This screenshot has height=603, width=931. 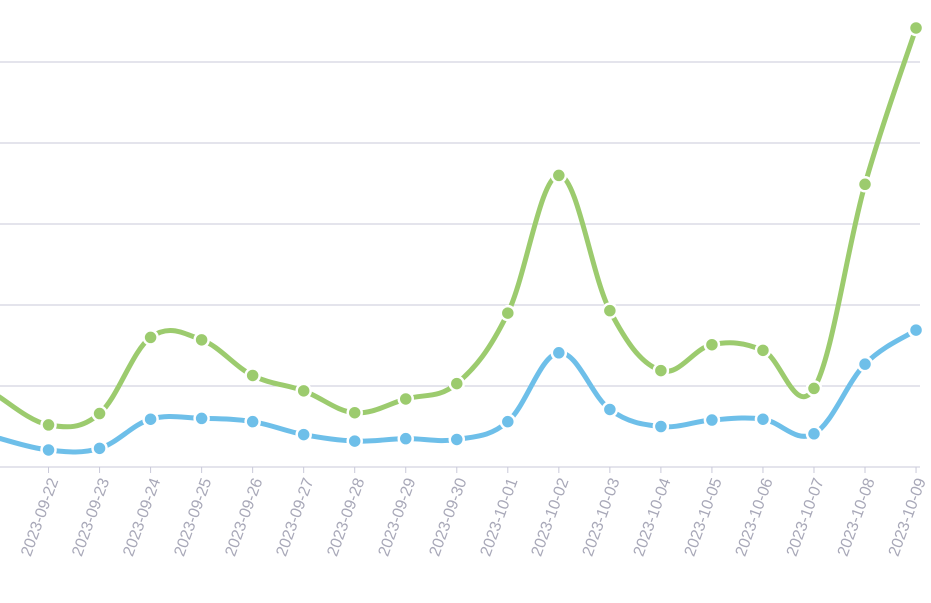 What do you see at coordinates (397, 517) in the screenshot?
I see `x-tick-label: 2023-09-29` at bounding box center [397, 517].